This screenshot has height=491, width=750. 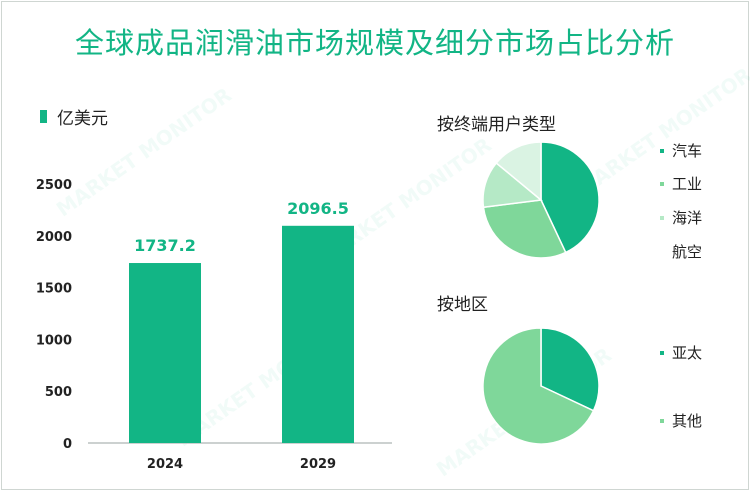 I want to click on legend-item-industrial: 工业, so click(x=681, y=183).